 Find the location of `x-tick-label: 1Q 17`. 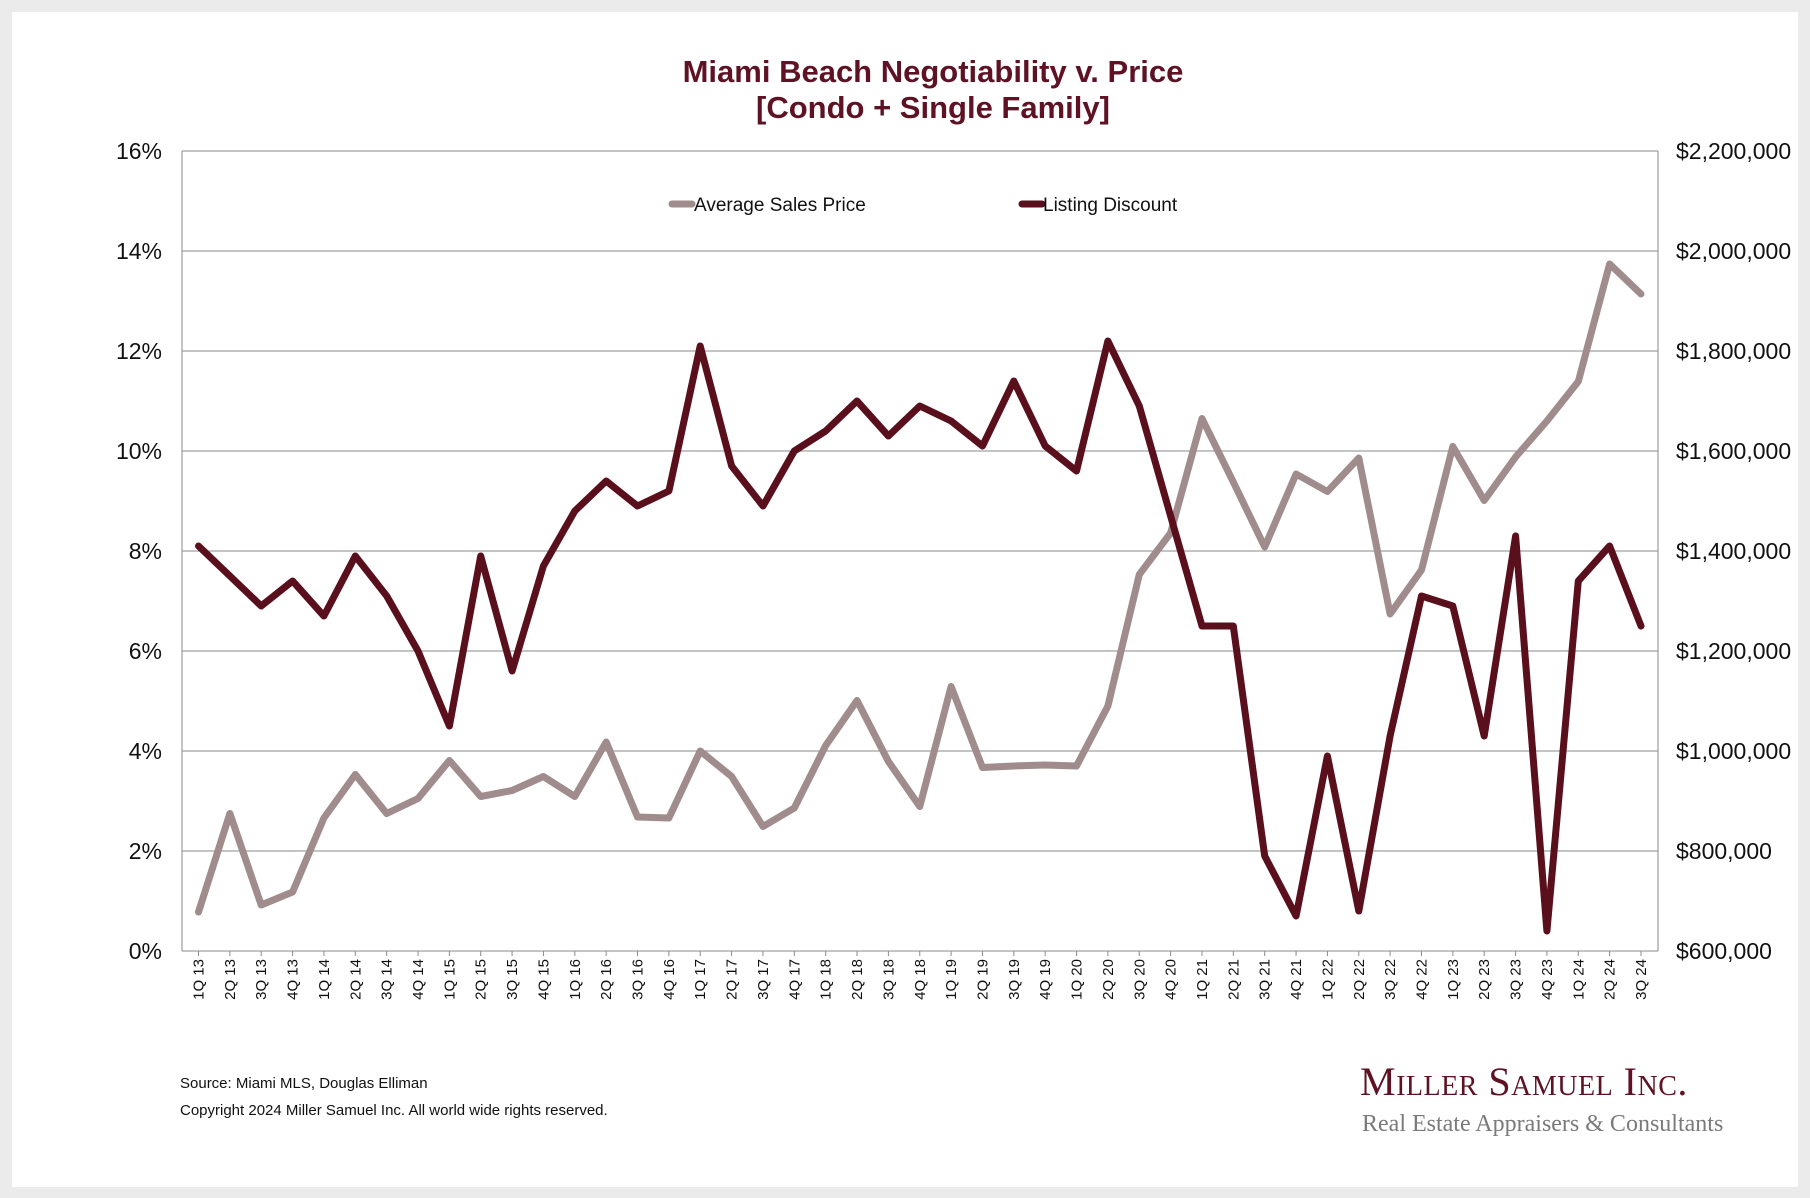

x-tick-label: 1Q 17 is located at coordinates (700, 979).